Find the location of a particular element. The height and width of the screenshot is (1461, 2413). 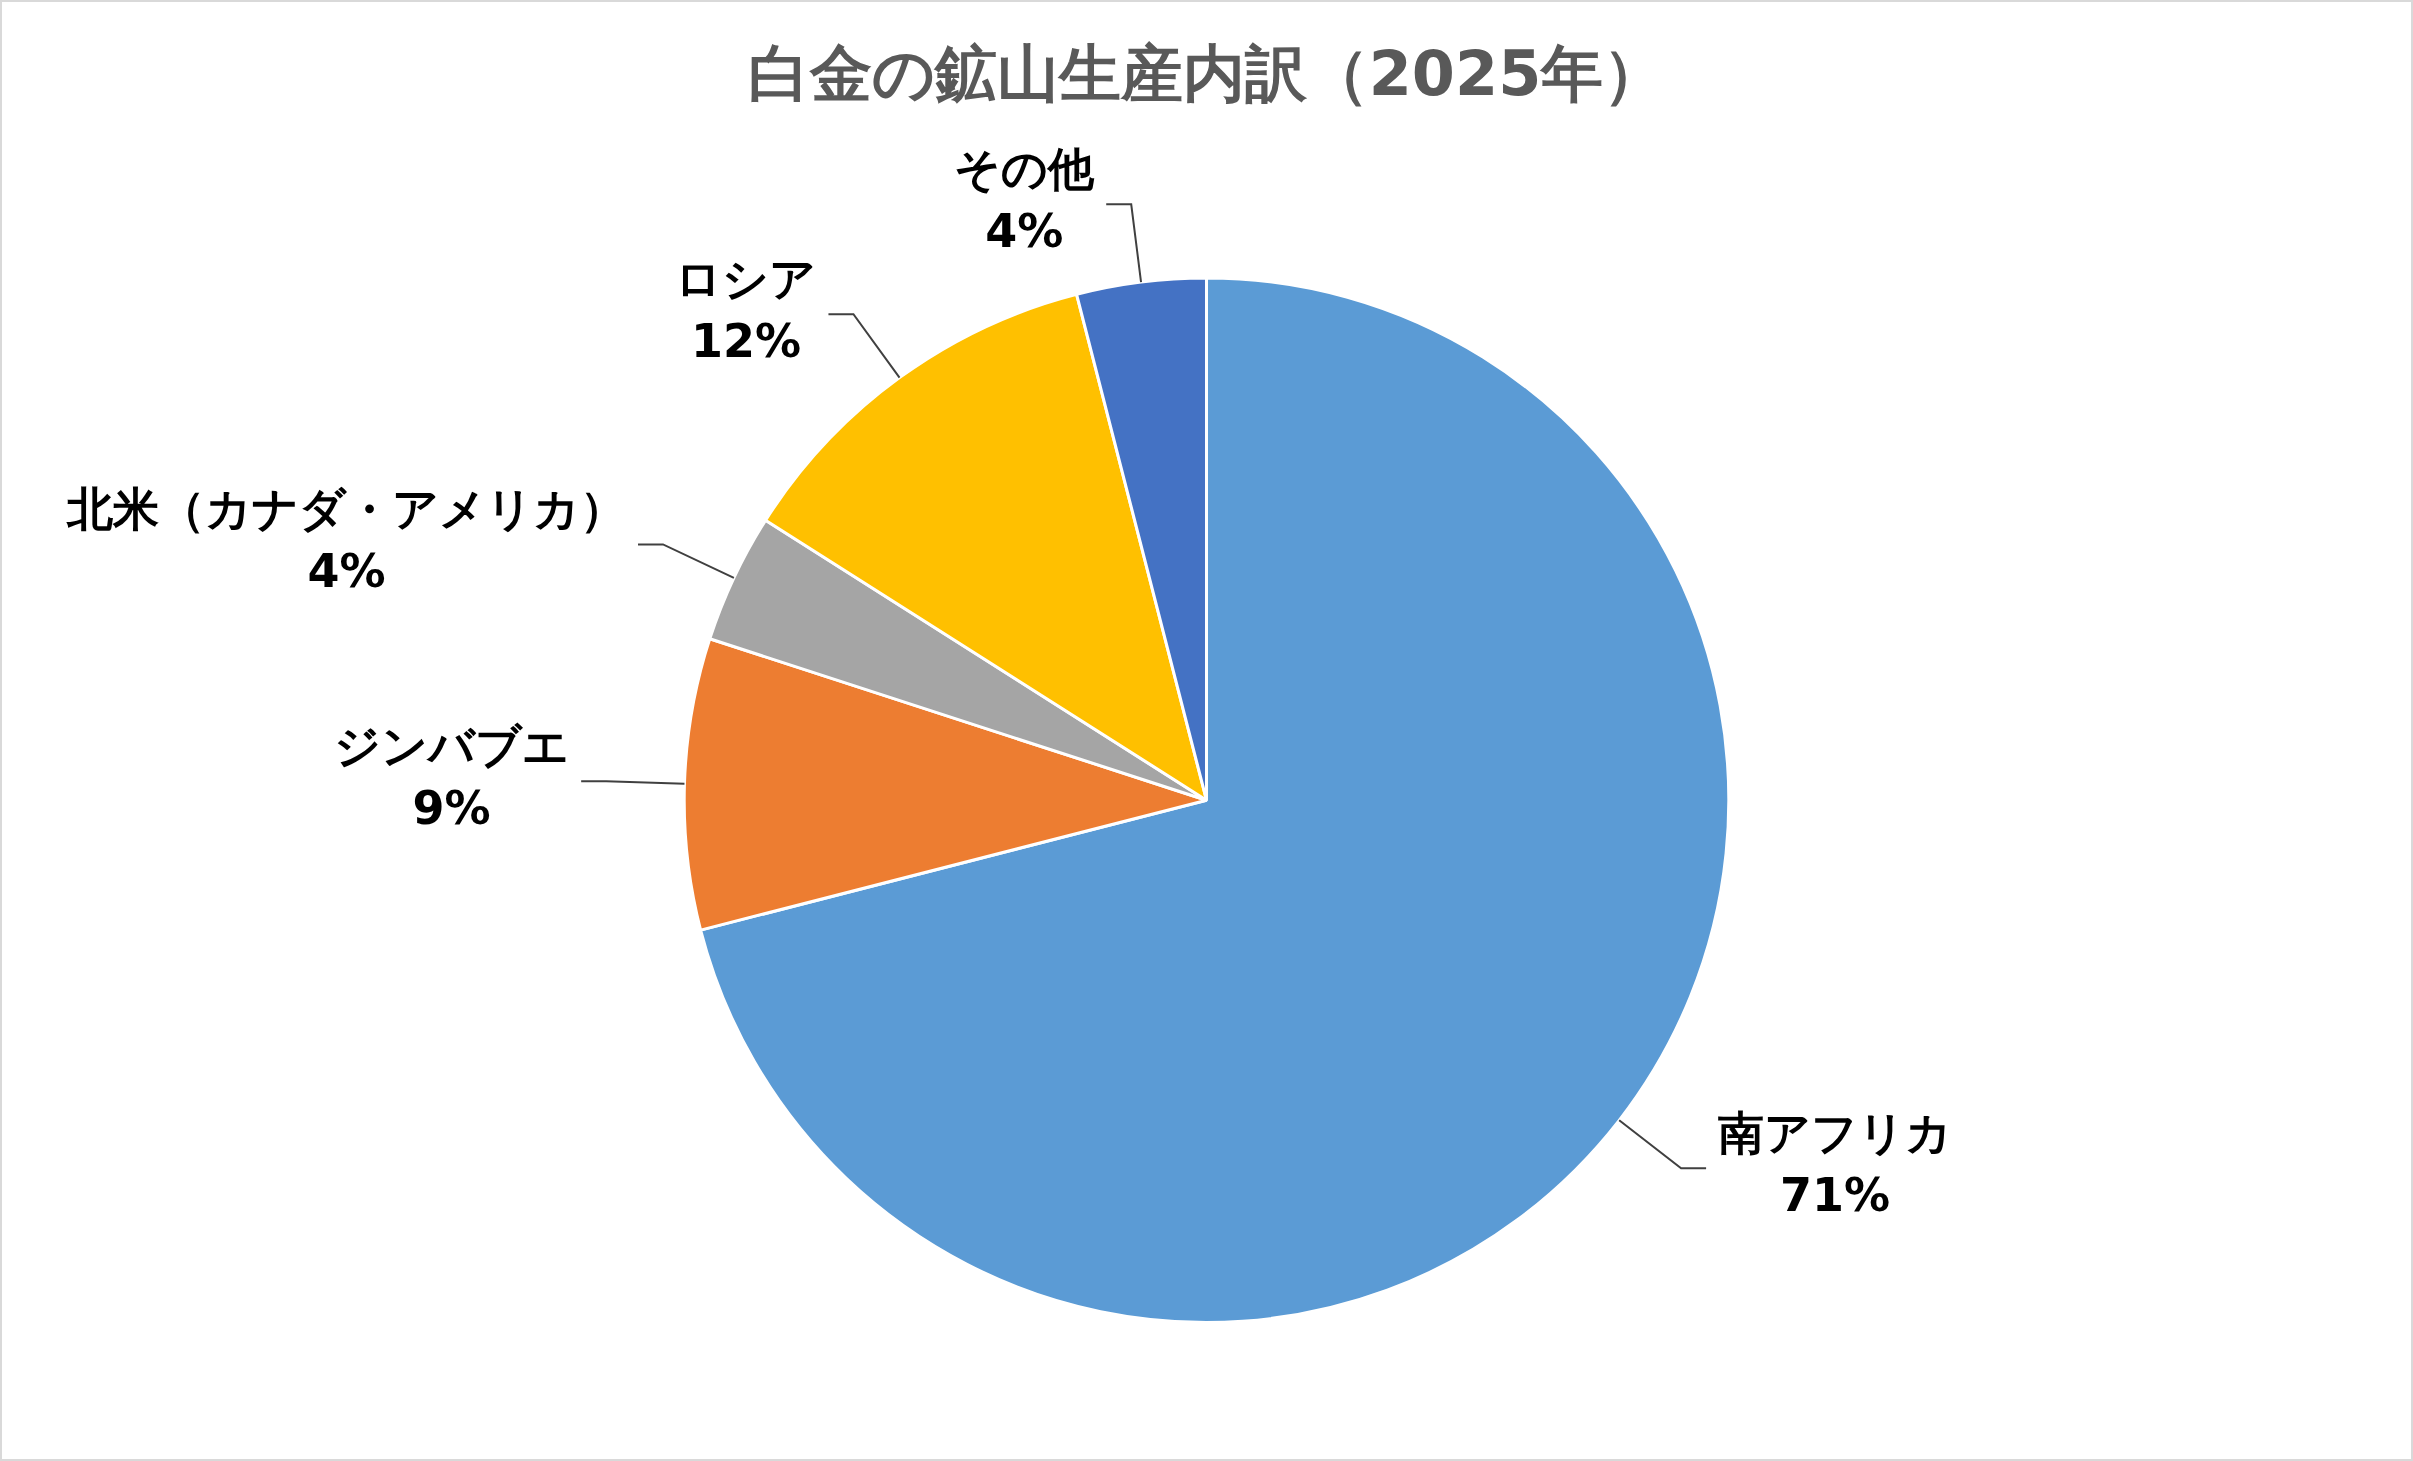

data-label: 71% is located at coordinates (1835, 1195).